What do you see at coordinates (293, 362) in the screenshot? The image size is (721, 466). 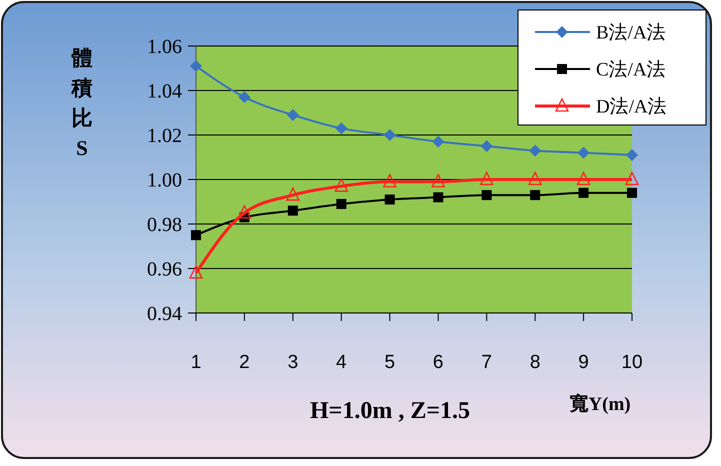 I see `x-tick-label: 3` at bounding box center [293, 362].